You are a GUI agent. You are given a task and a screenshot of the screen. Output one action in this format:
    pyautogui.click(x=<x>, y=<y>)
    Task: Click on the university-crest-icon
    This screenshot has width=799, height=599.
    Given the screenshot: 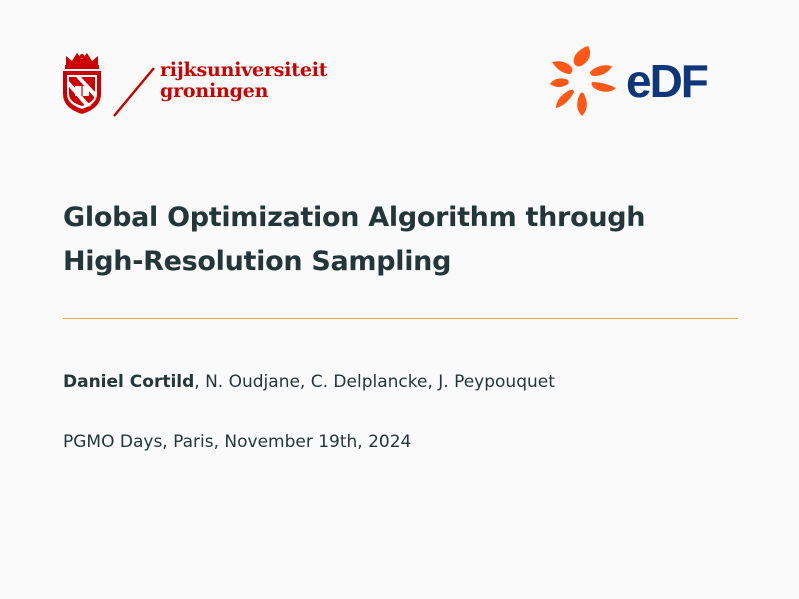 What is the action you would take?
    pyautogui.click(x=82, y=83)
    